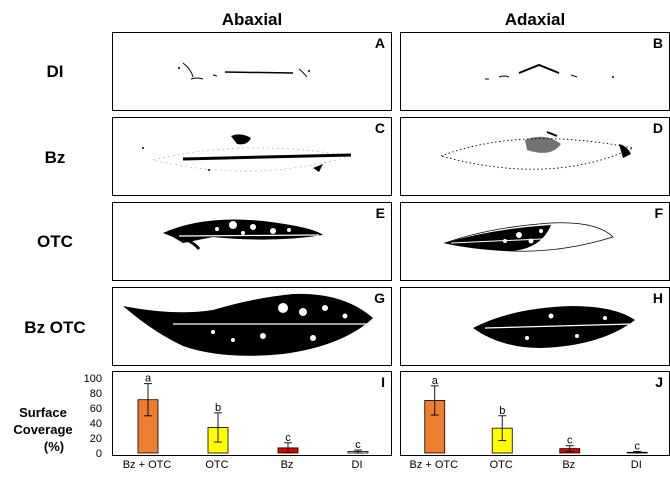 The height and width of the screenshot is (500, 670). I want to click on image-panel-b: B, so click(535, 71).